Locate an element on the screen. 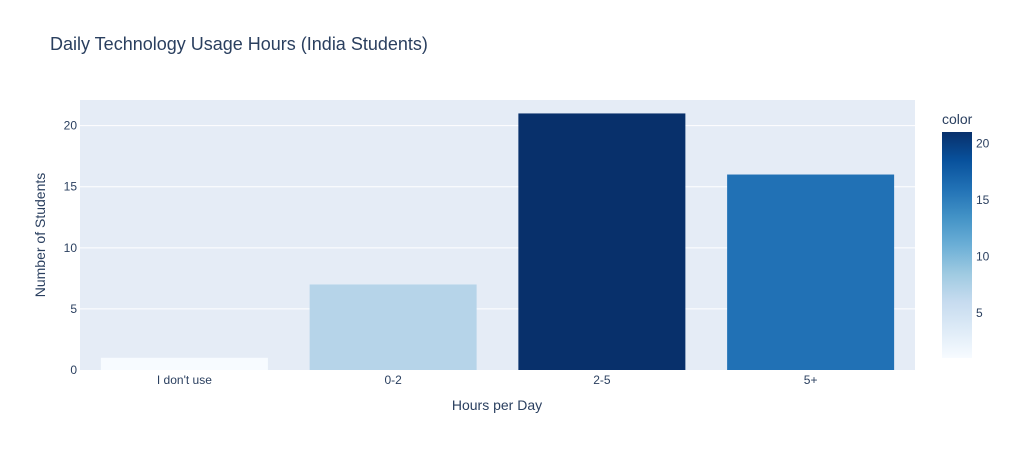 The height and width of the screenshot is (450, 1009). x-tick-label: 2-5 is located at coordinates (602, 380).